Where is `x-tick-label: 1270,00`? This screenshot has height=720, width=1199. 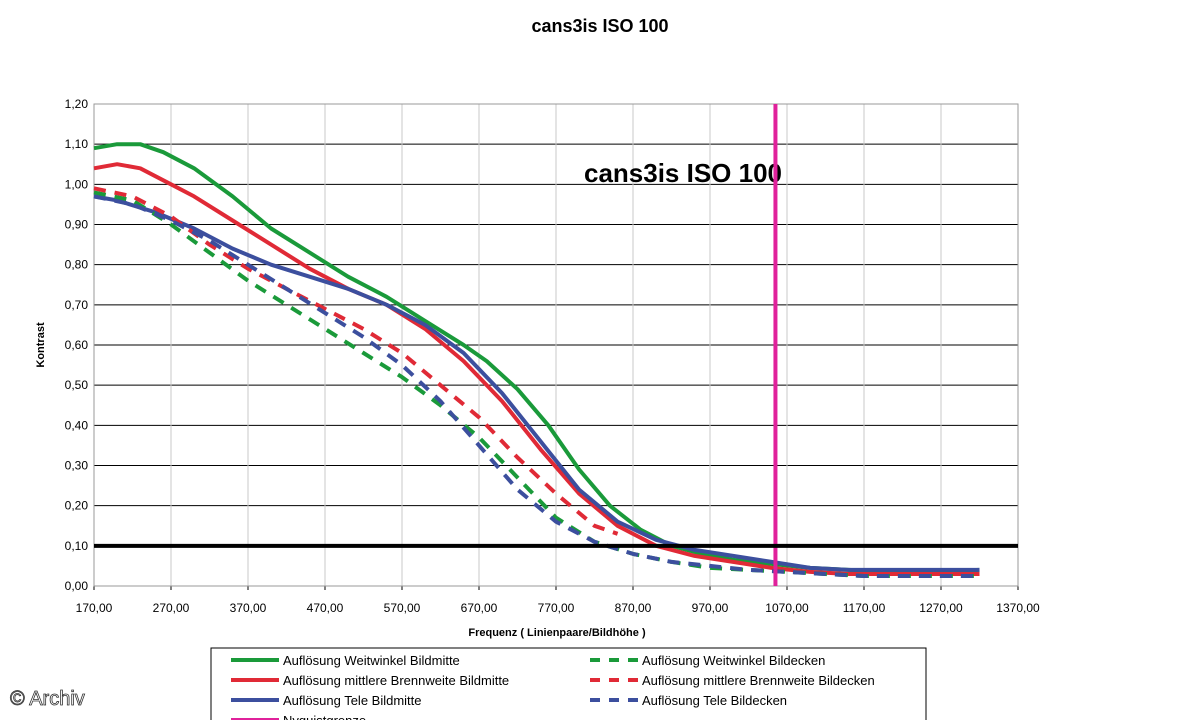
x-tick-label: 1270,00 is located at coordinates (941, 608).